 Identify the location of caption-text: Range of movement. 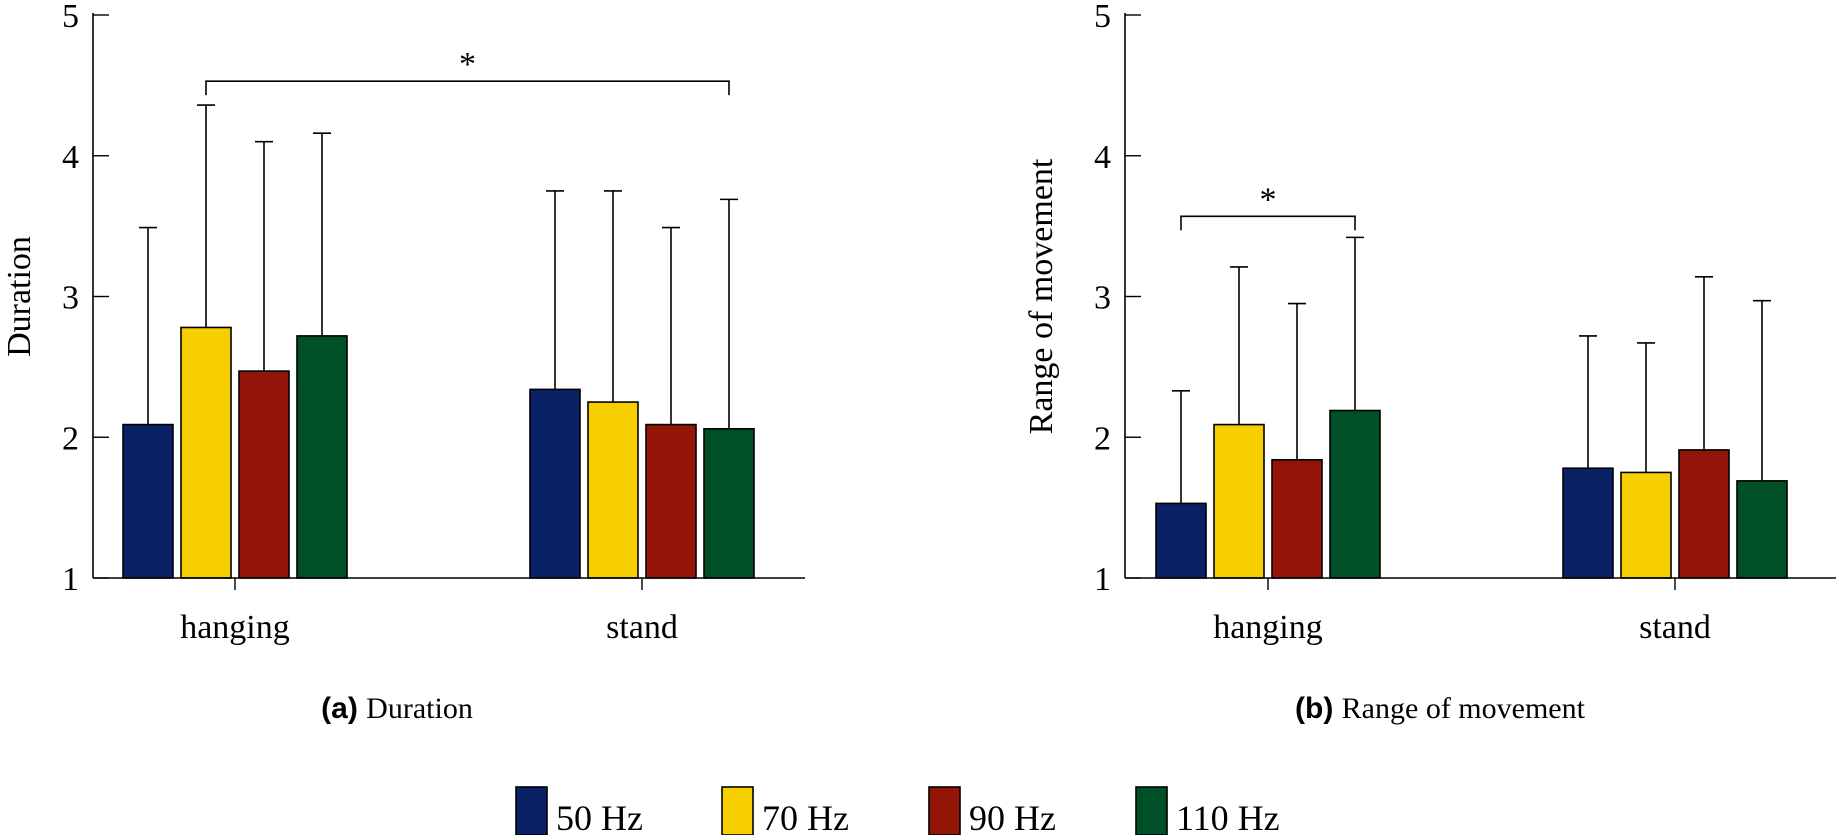
(1464, 708).